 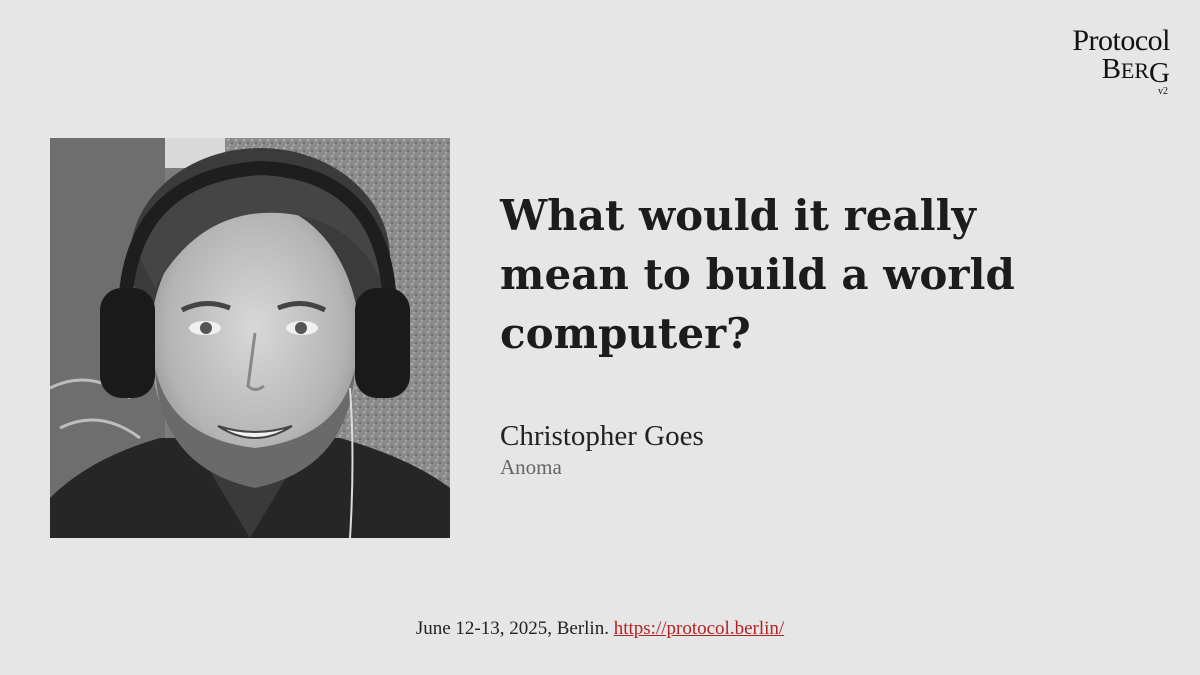 What do you see at coordinates (757, 274) in the screenshot?
I see `talk-title-line-2: mean to build a world` at bounding box center [757, 274].